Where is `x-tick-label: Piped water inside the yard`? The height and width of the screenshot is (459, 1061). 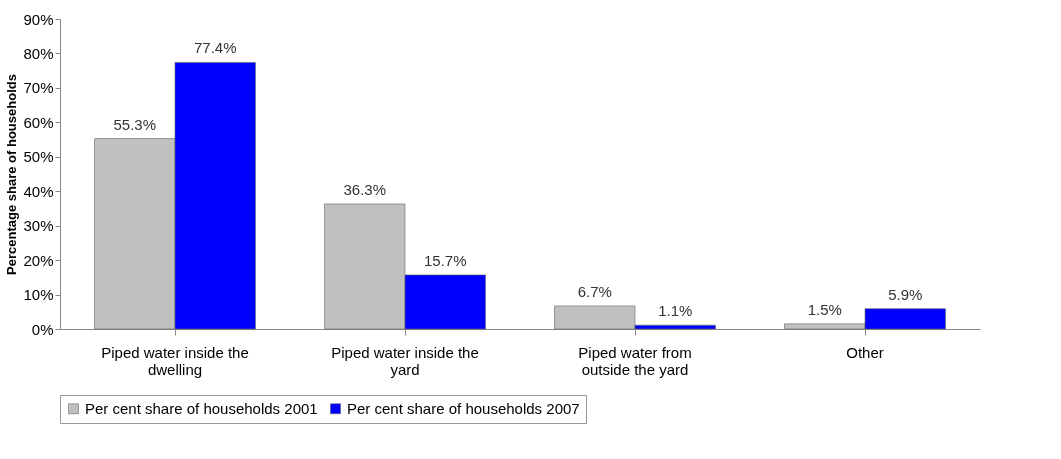 x-tick-label: Piped water inside the yard is located at coordinates (405, 360).